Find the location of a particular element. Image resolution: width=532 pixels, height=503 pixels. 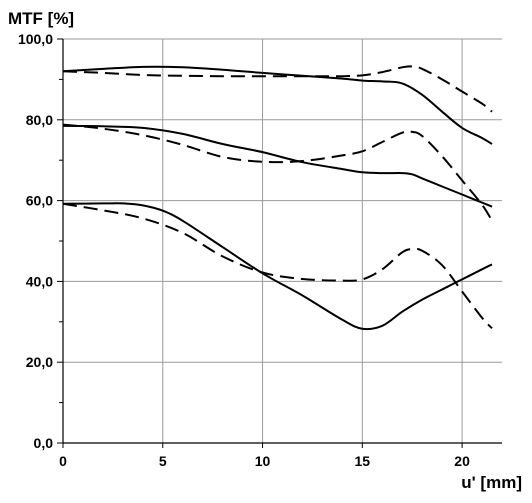

y-tick-label: 20,0 is located at coordinates (39, 362).